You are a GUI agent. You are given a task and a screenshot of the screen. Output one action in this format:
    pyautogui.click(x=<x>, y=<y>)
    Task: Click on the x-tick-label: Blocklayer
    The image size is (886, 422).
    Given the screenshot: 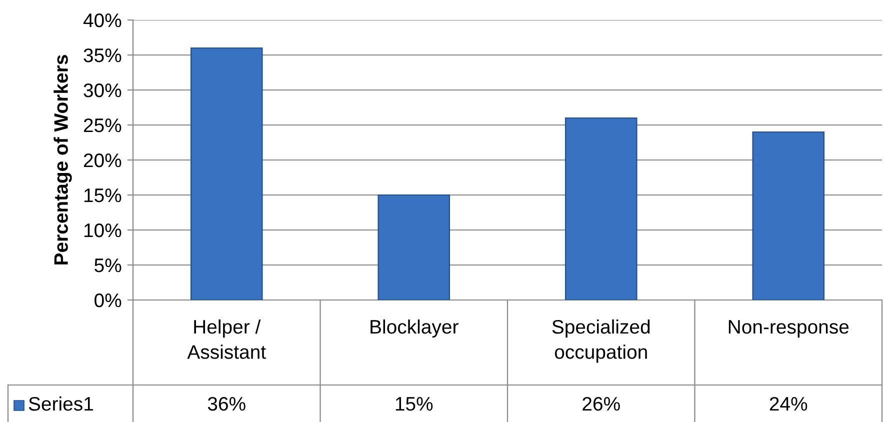 What is the action you would take?
    pyautogui.click(x=414, y=328)
    